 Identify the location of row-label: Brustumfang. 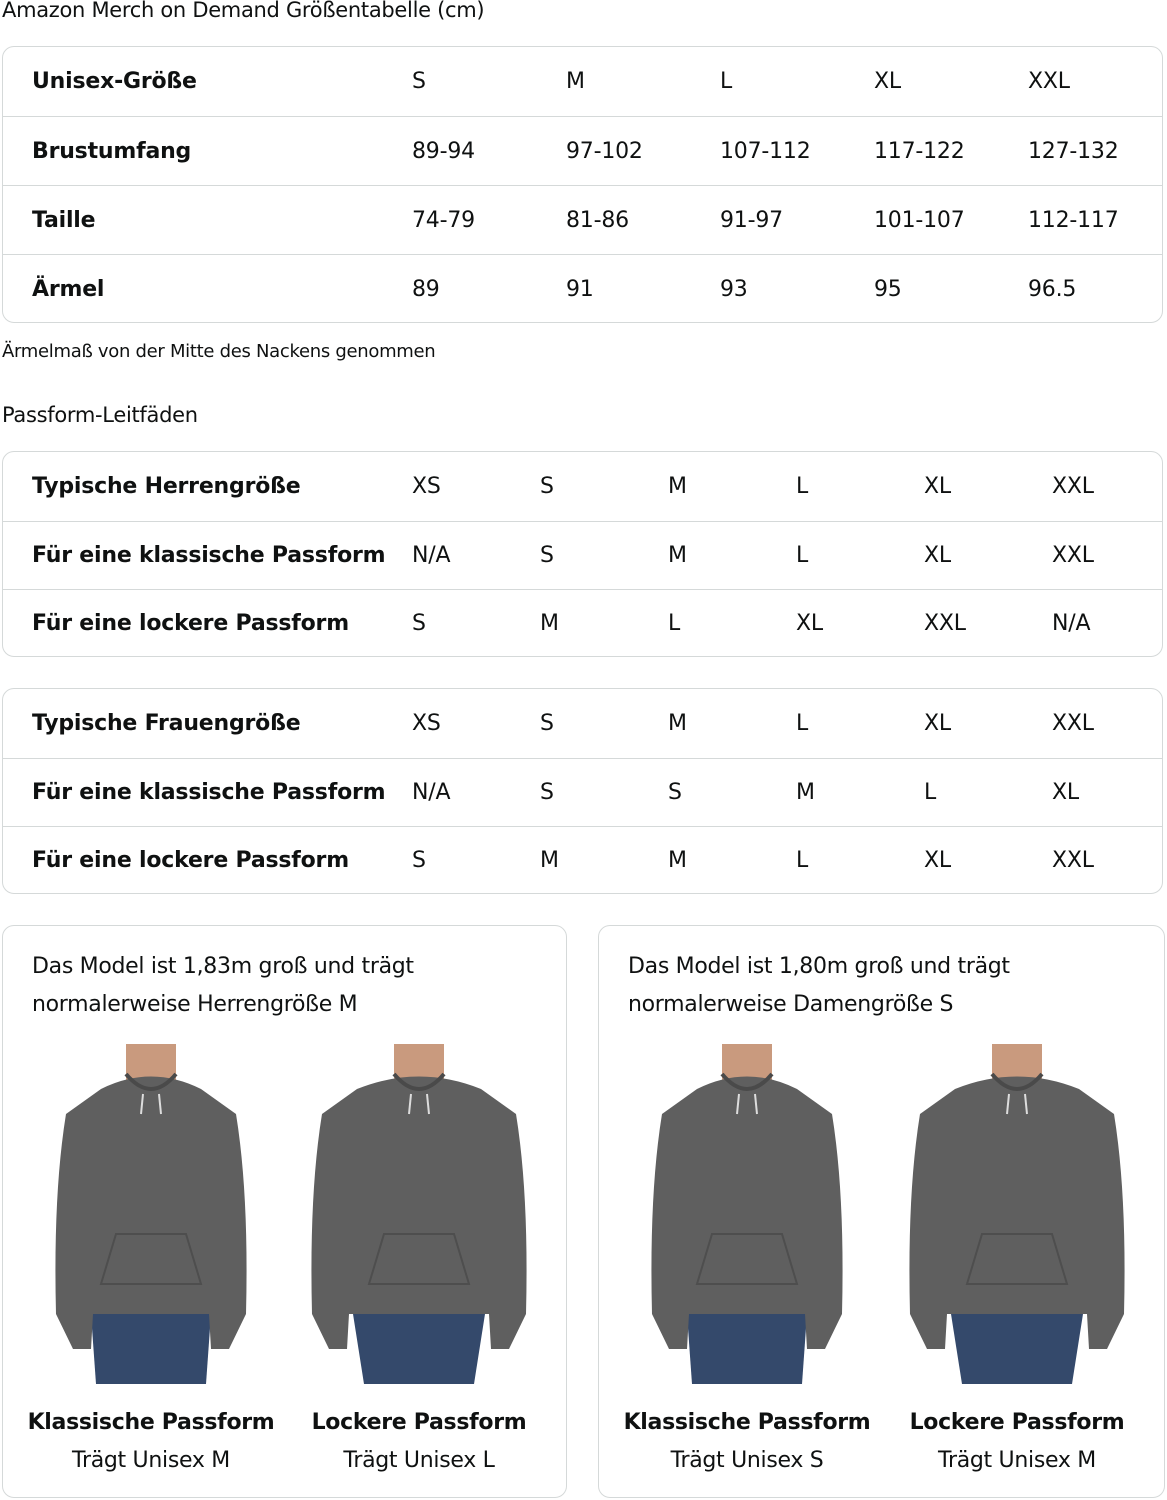
(112, 151).